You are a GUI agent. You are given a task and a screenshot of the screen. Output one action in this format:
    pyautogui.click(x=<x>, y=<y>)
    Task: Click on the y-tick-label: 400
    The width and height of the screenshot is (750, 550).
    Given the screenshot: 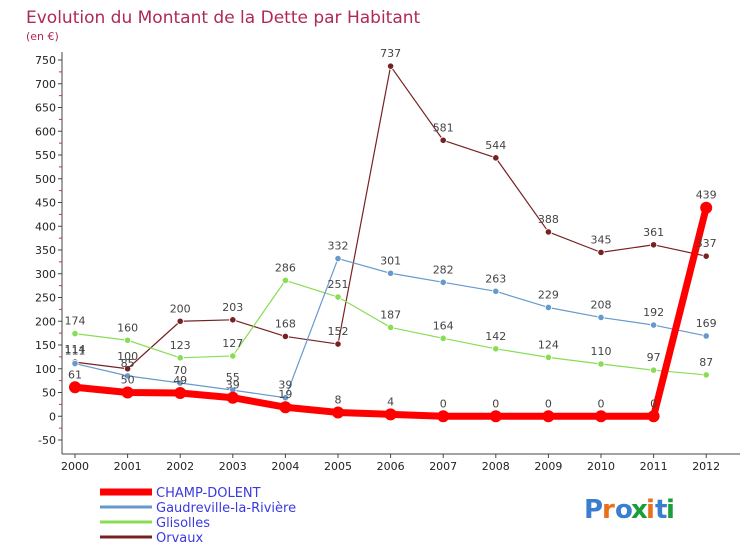 What is the action you would take?
    pyautogui.click(x=45, y=226)
    